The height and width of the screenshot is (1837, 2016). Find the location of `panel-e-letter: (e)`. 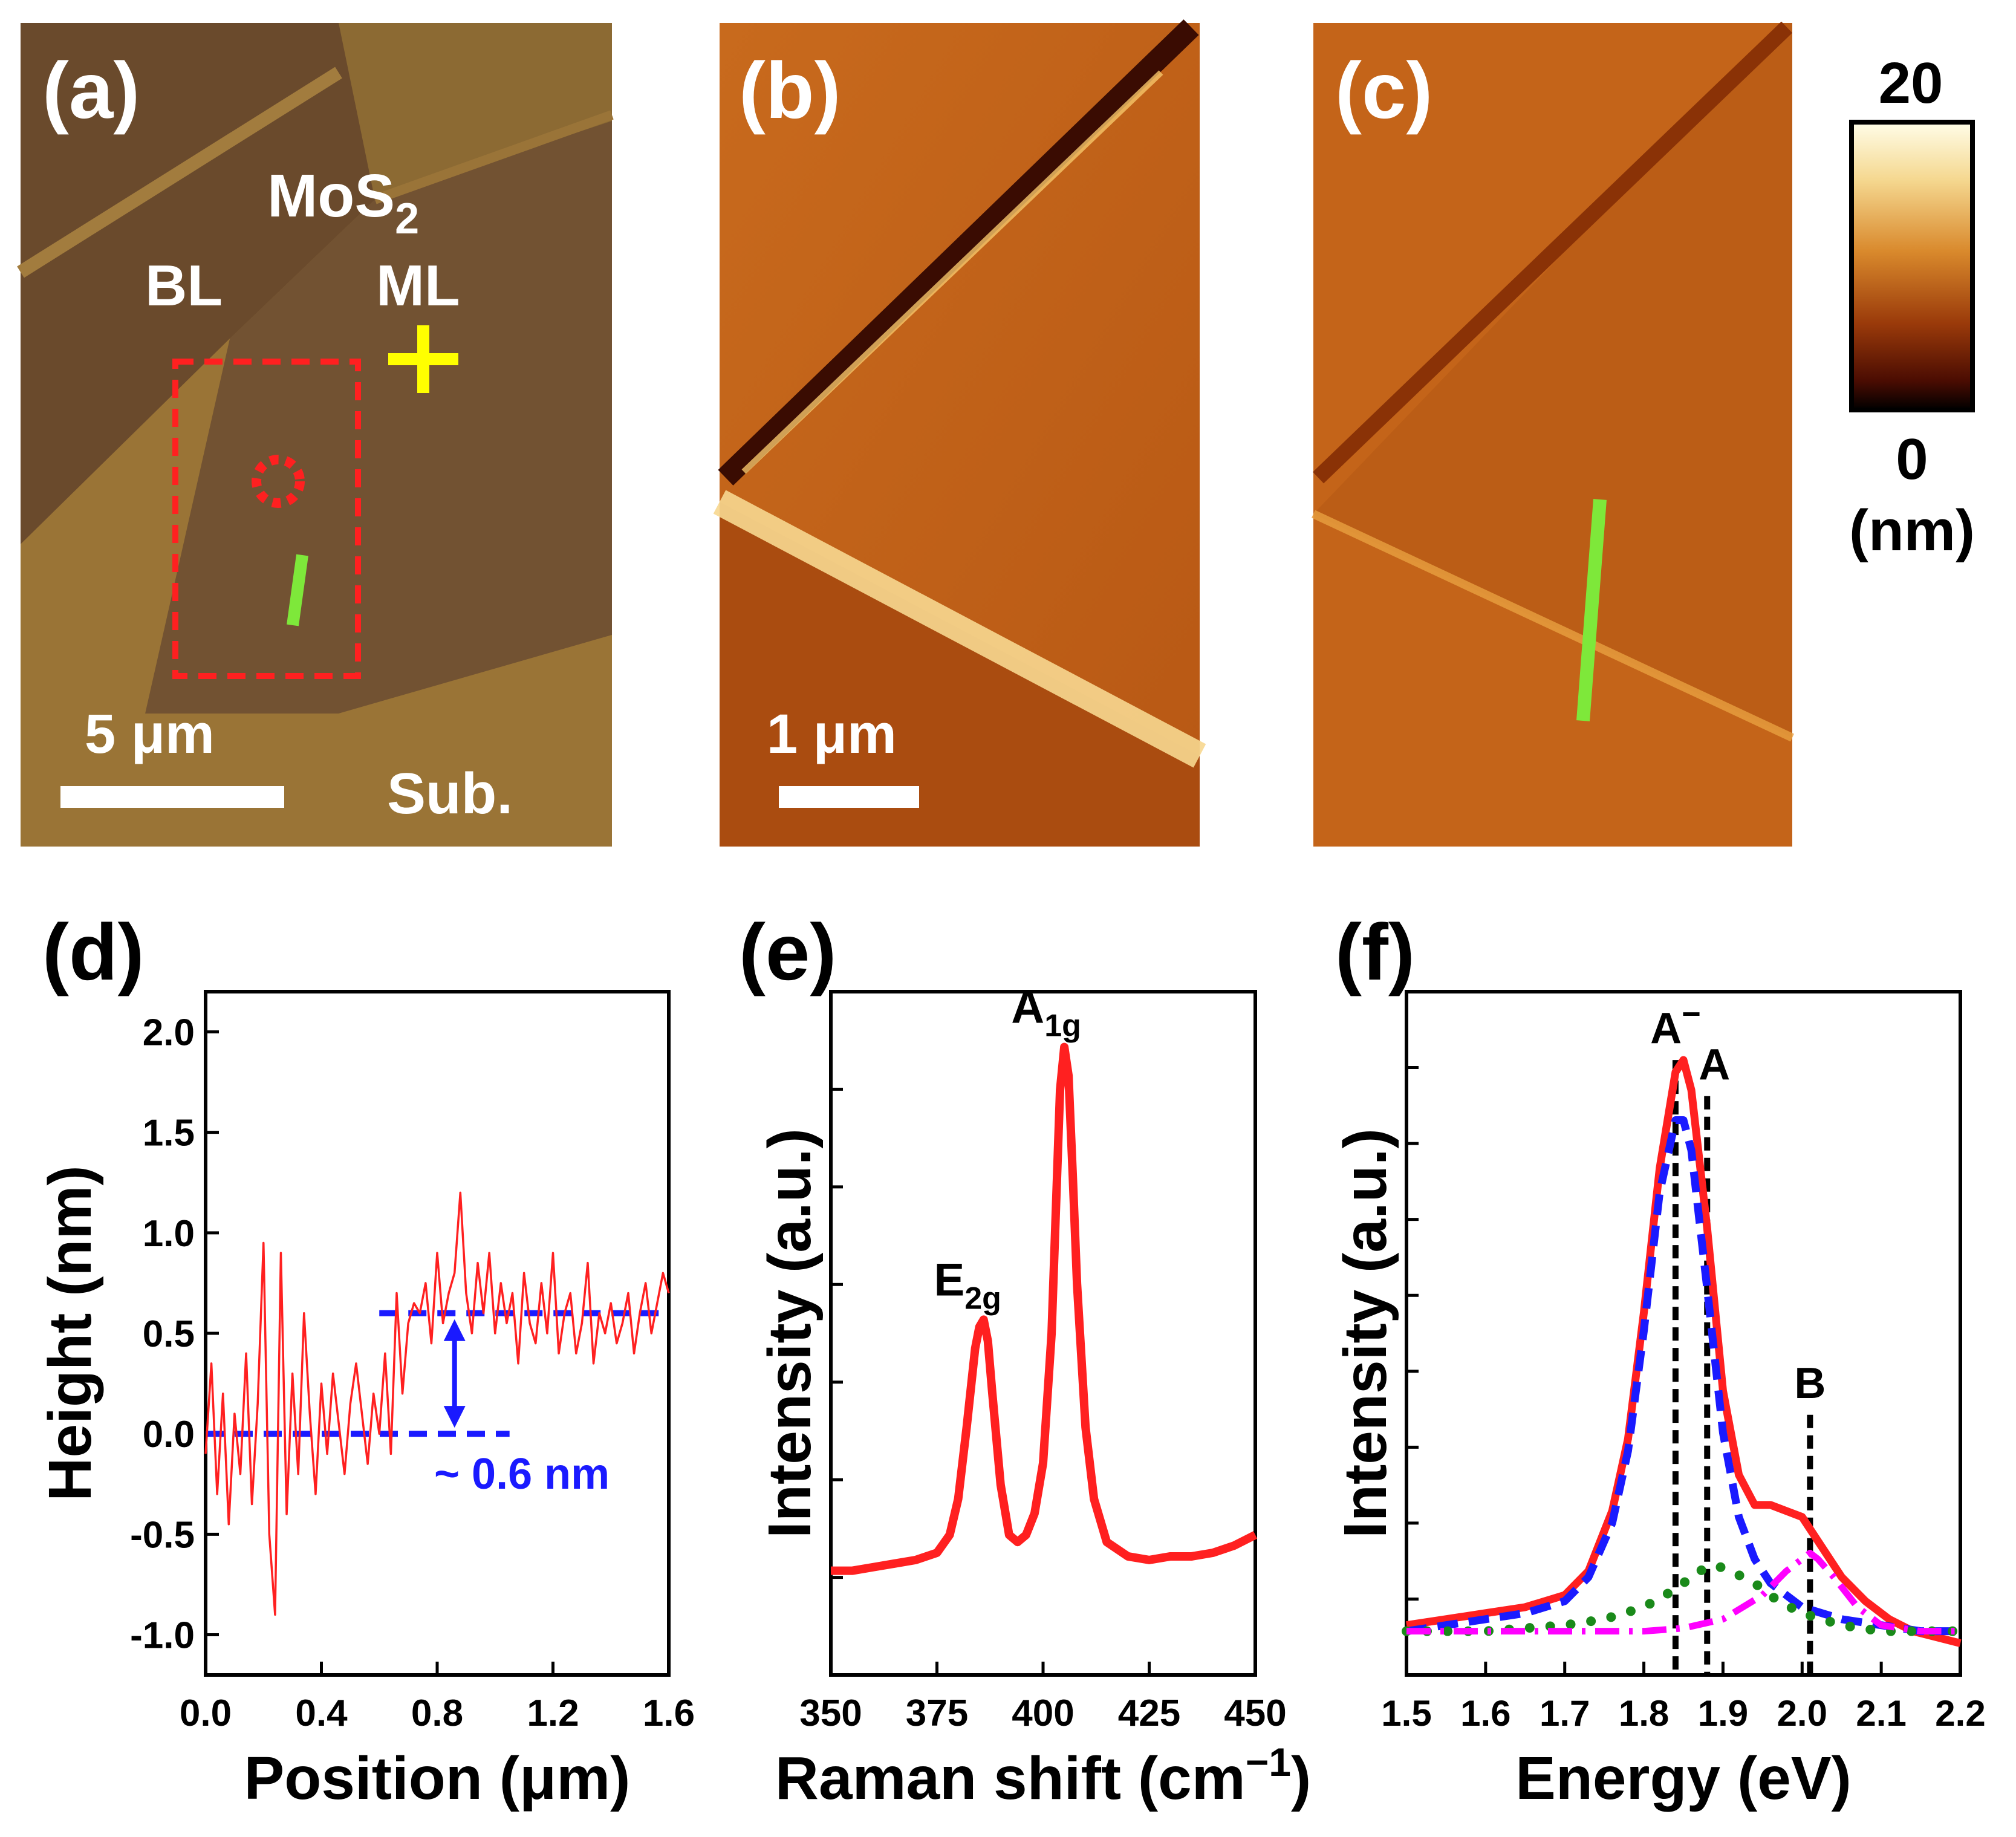

panel-e-letter: (e) is located at coordinates (787, 952).